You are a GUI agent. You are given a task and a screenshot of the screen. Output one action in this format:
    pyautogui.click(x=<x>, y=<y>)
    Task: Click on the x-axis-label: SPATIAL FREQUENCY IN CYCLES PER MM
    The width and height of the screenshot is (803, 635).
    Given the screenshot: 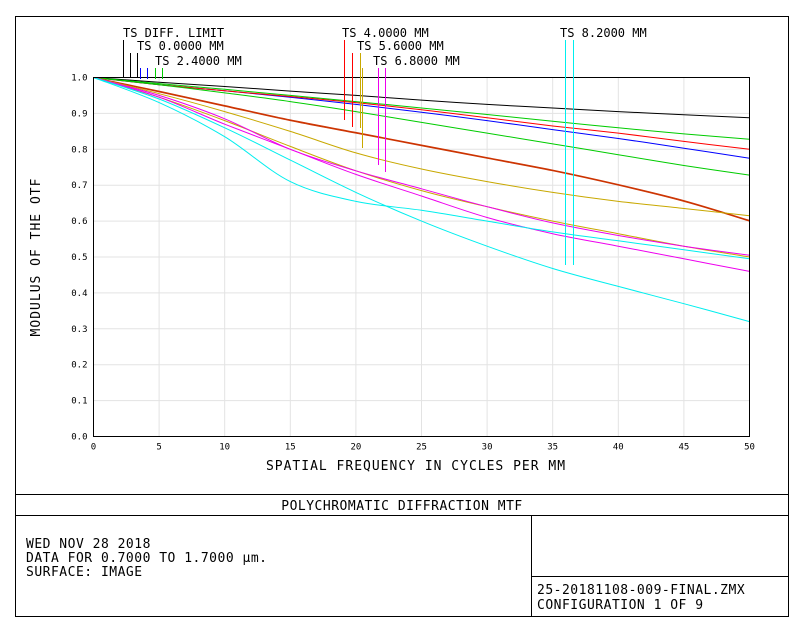 What is the action you would take?
    pyautogui.click(x=416, y=466)
    